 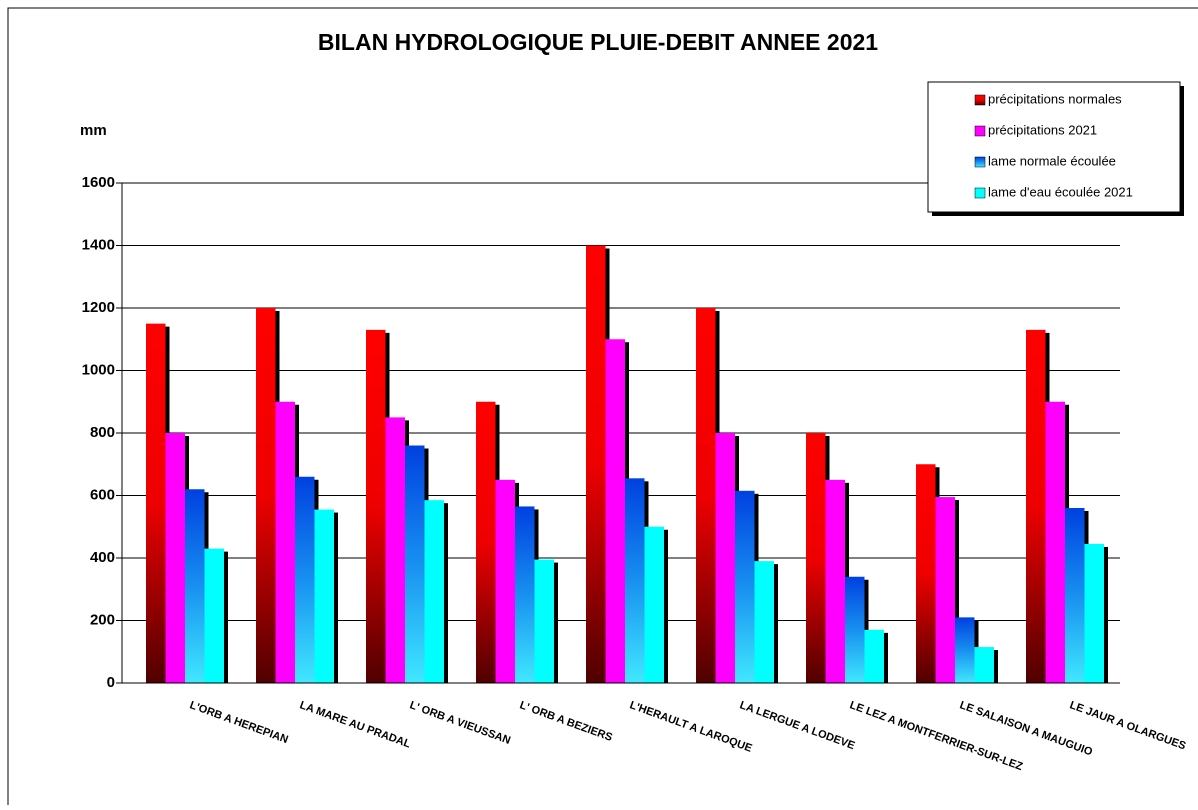 I want to click on y-tick-label: 400, so click(x=102, y=557).